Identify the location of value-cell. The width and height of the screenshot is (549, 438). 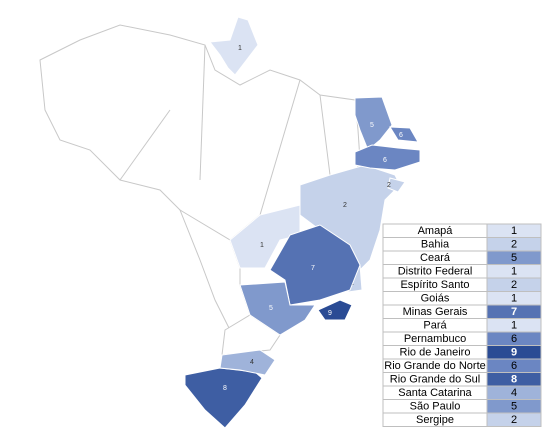
(514, 419).